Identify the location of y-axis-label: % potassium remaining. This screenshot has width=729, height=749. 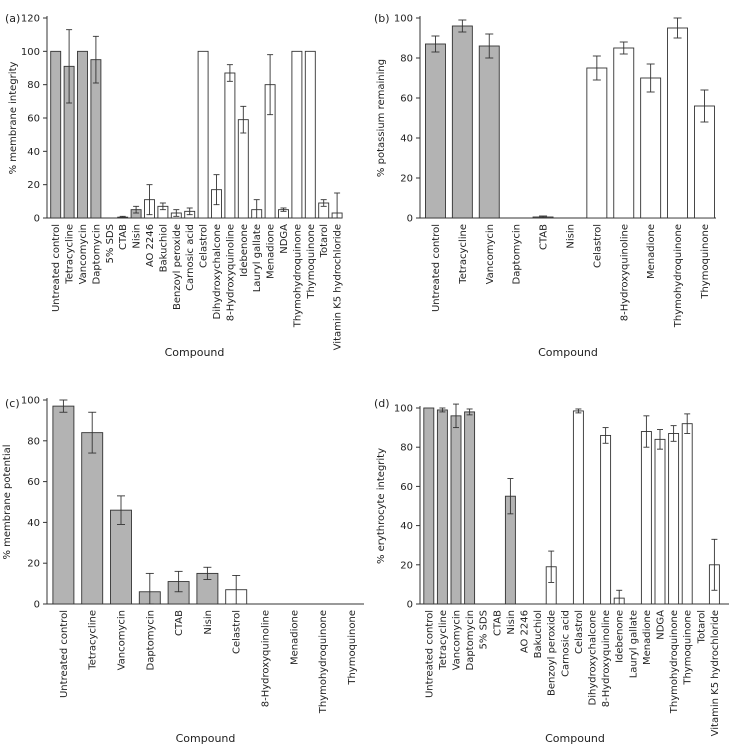
(381, 118).